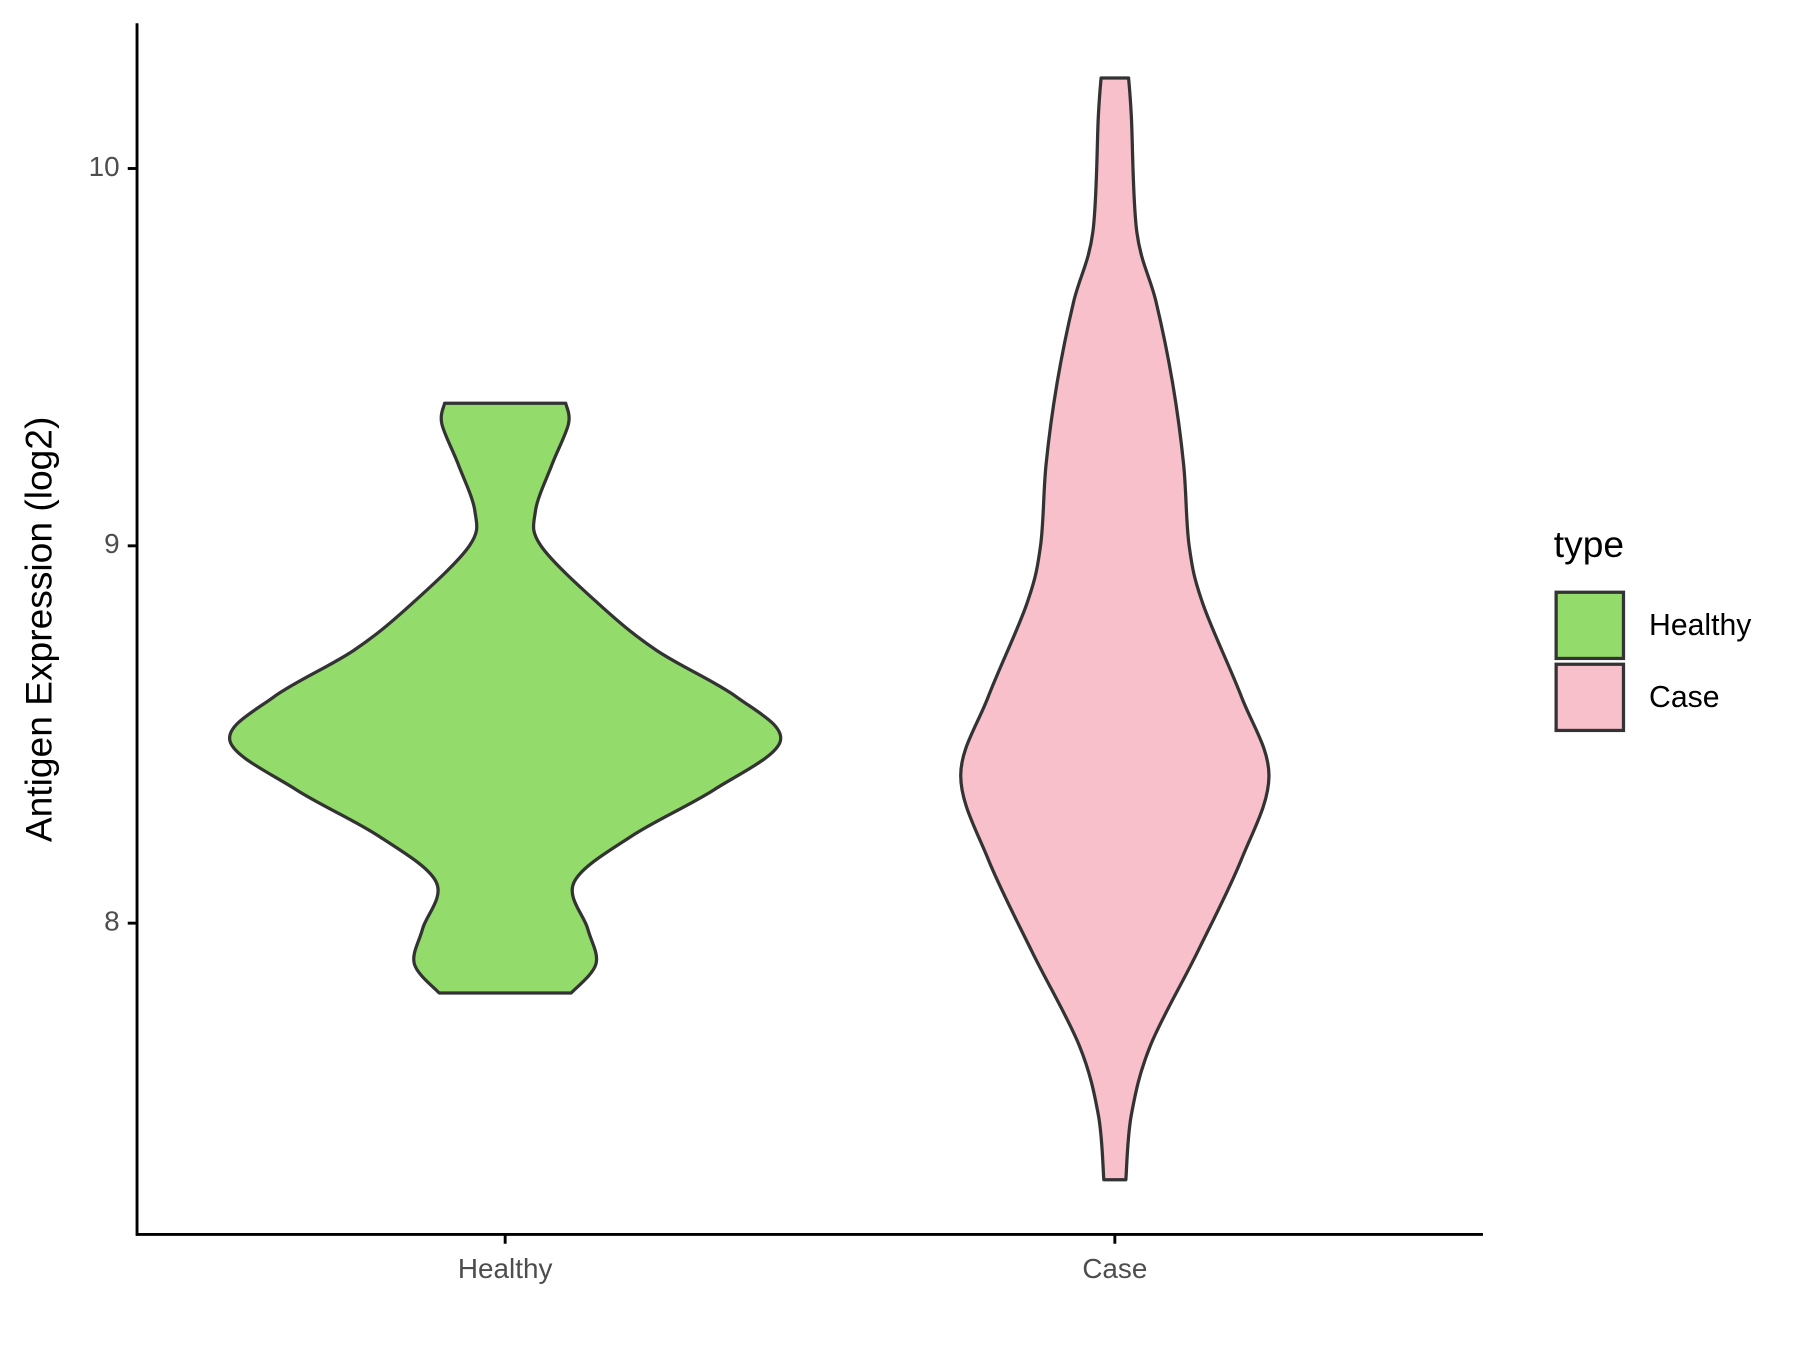 The image size is (1800, 1350). What do you see at coordinates (111, 543) in the screenshot?
I see `y-tick-label: 9` at bounding box center [111, 543].